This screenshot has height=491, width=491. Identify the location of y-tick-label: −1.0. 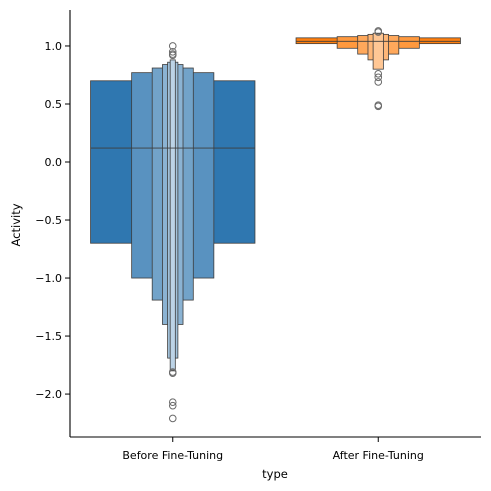
(48, 278).